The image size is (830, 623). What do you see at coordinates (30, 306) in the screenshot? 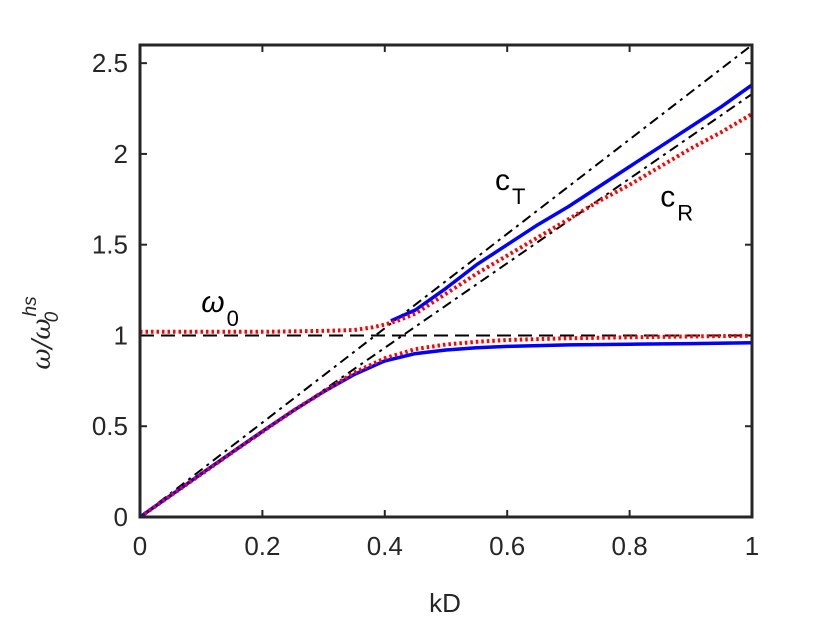
I see `y-label-sup: hs` at bounding box center [30, 306].